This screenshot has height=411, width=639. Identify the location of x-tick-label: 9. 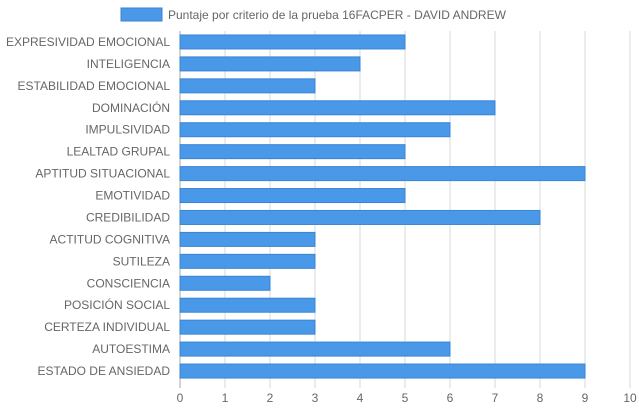
(585, 398).